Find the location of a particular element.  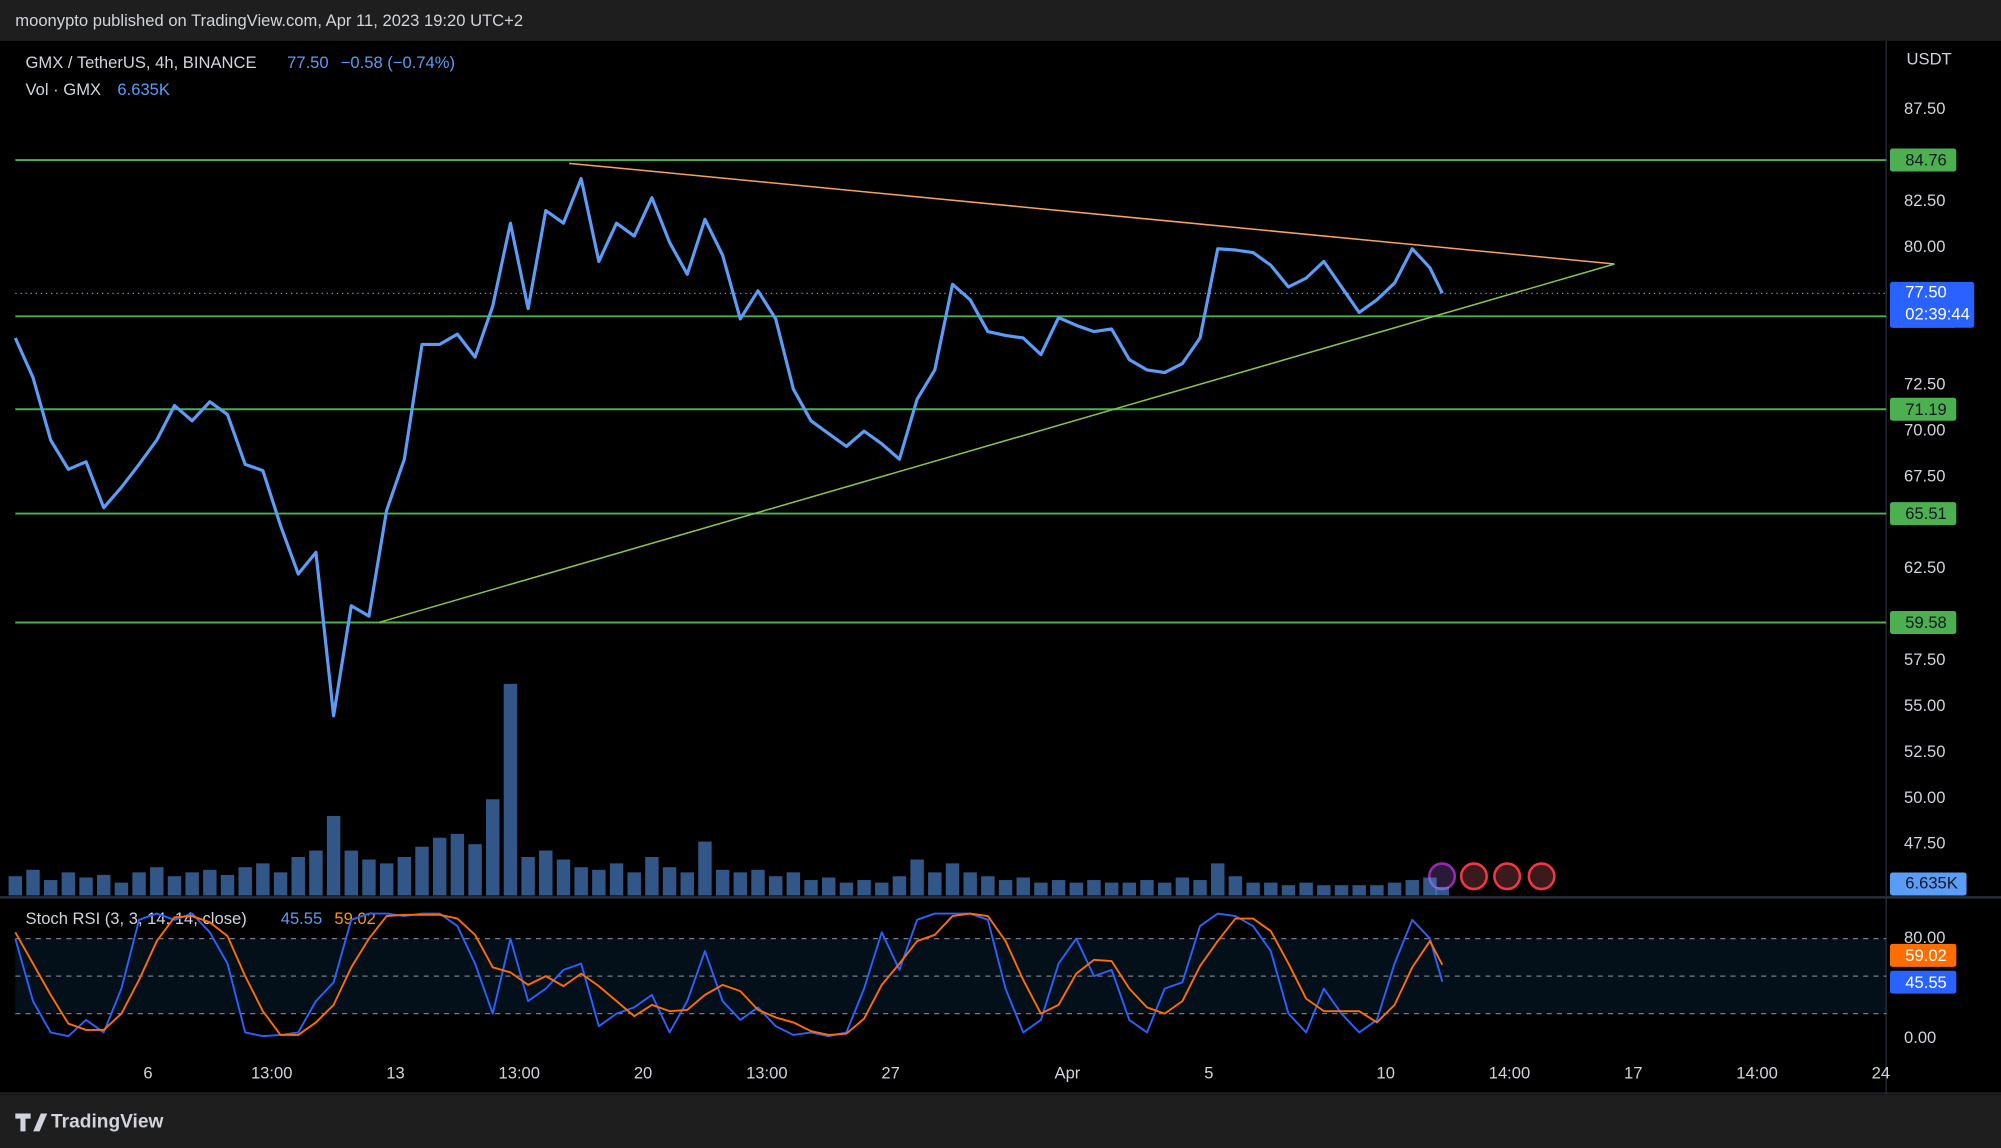

series-value-label: 59.02 is located at coordinates (1926, 955).